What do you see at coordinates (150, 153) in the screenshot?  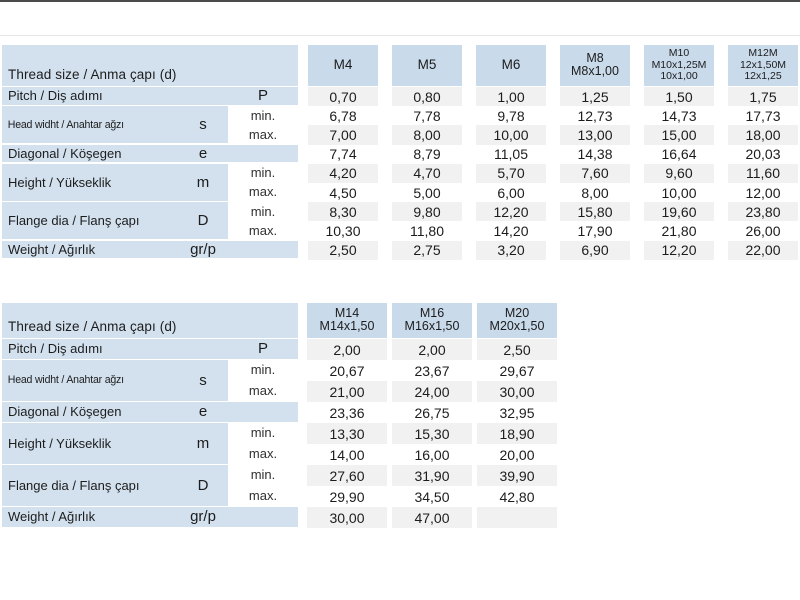 I see `row-label-cell: Diagonal / Köşegen` at bounding box center [150, 153].